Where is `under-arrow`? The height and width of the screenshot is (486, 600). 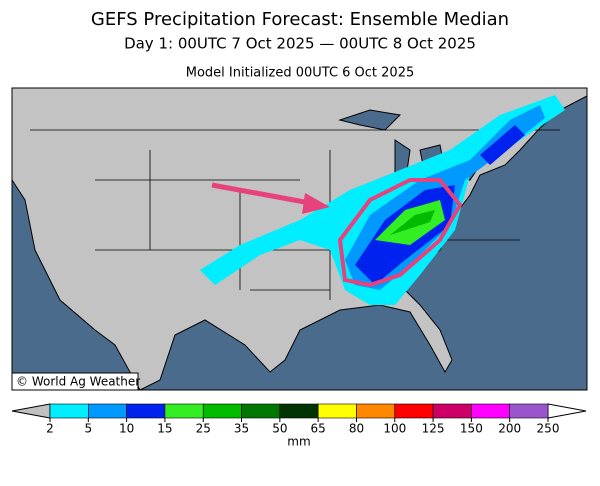
under-arrow is located at coordinates (31, 411).